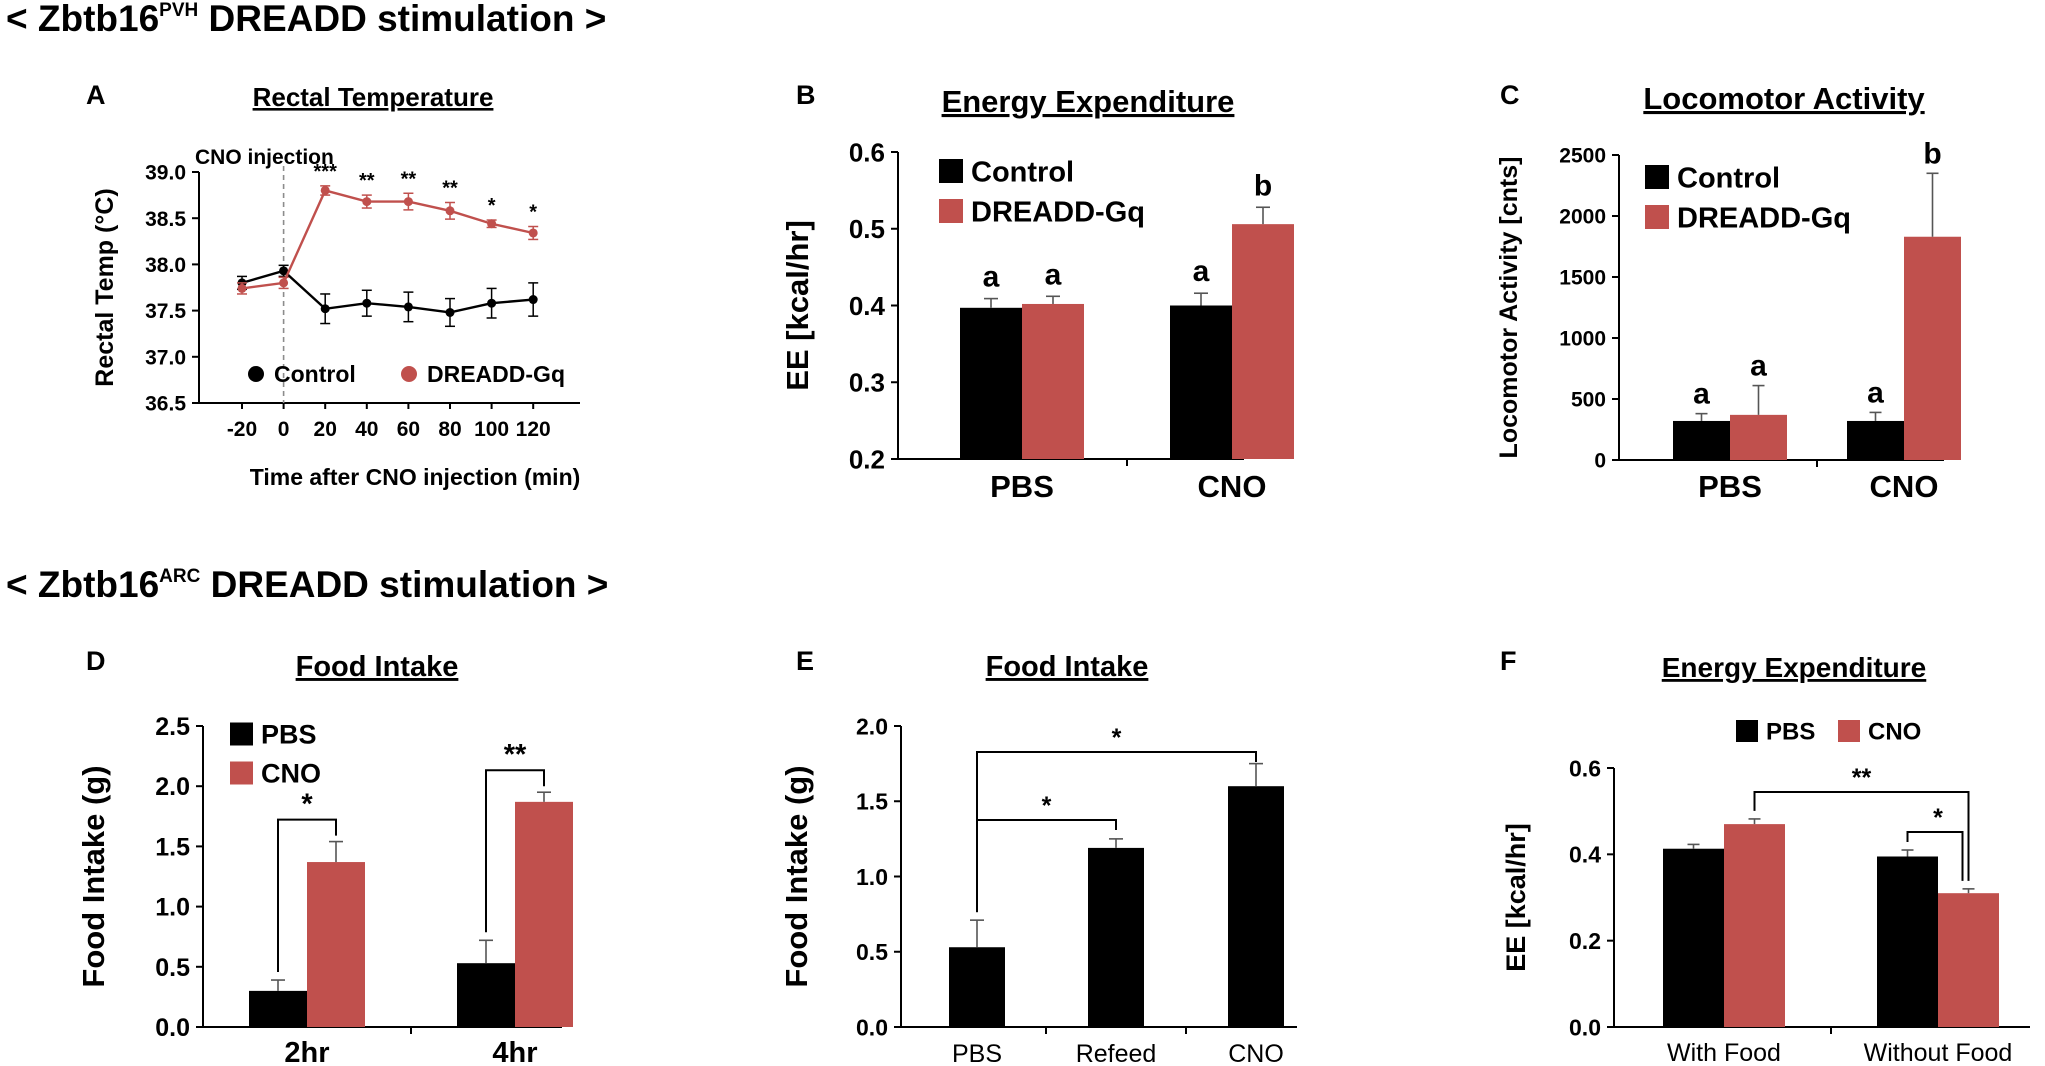  Describe the element at coordinates (93, 876) in the screenshot. I see `y-axis-label: Food Intake (g)` at that location.